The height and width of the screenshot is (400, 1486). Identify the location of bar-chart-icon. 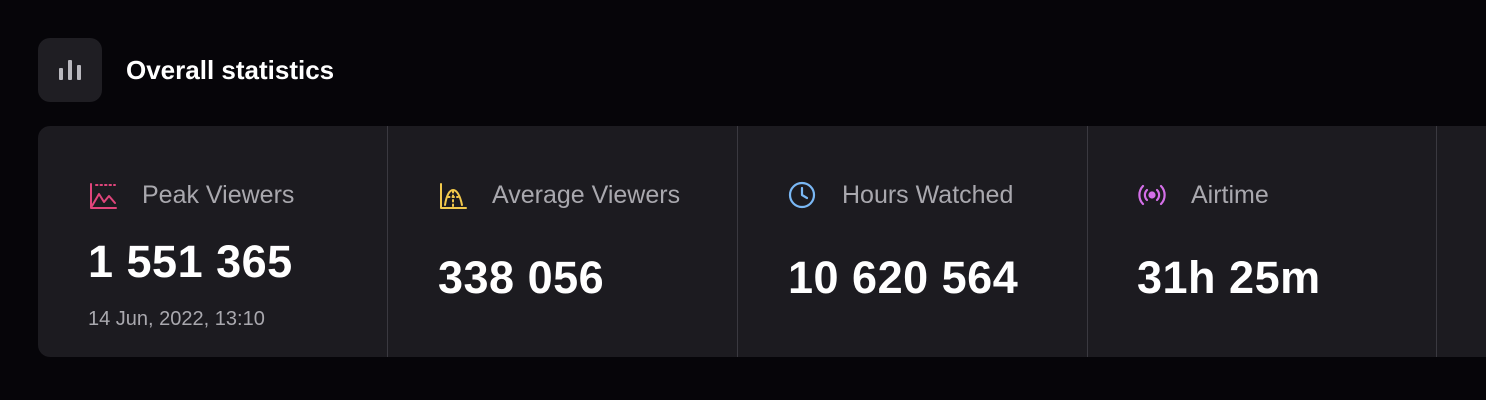
(70, 70).